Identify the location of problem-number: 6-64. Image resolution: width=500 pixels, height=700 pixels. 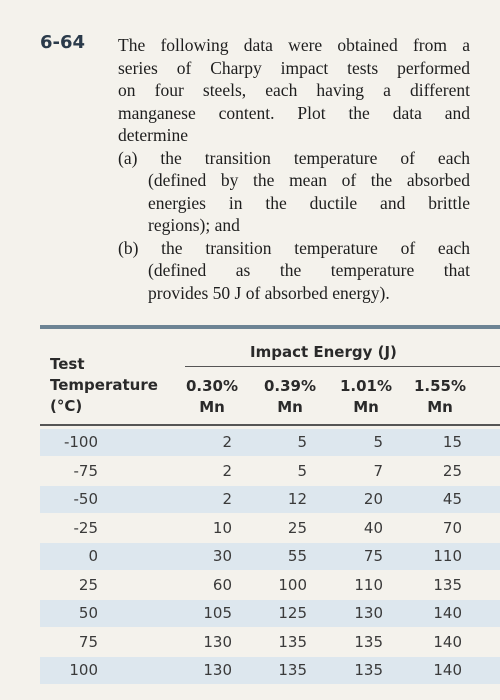
(63, 42).